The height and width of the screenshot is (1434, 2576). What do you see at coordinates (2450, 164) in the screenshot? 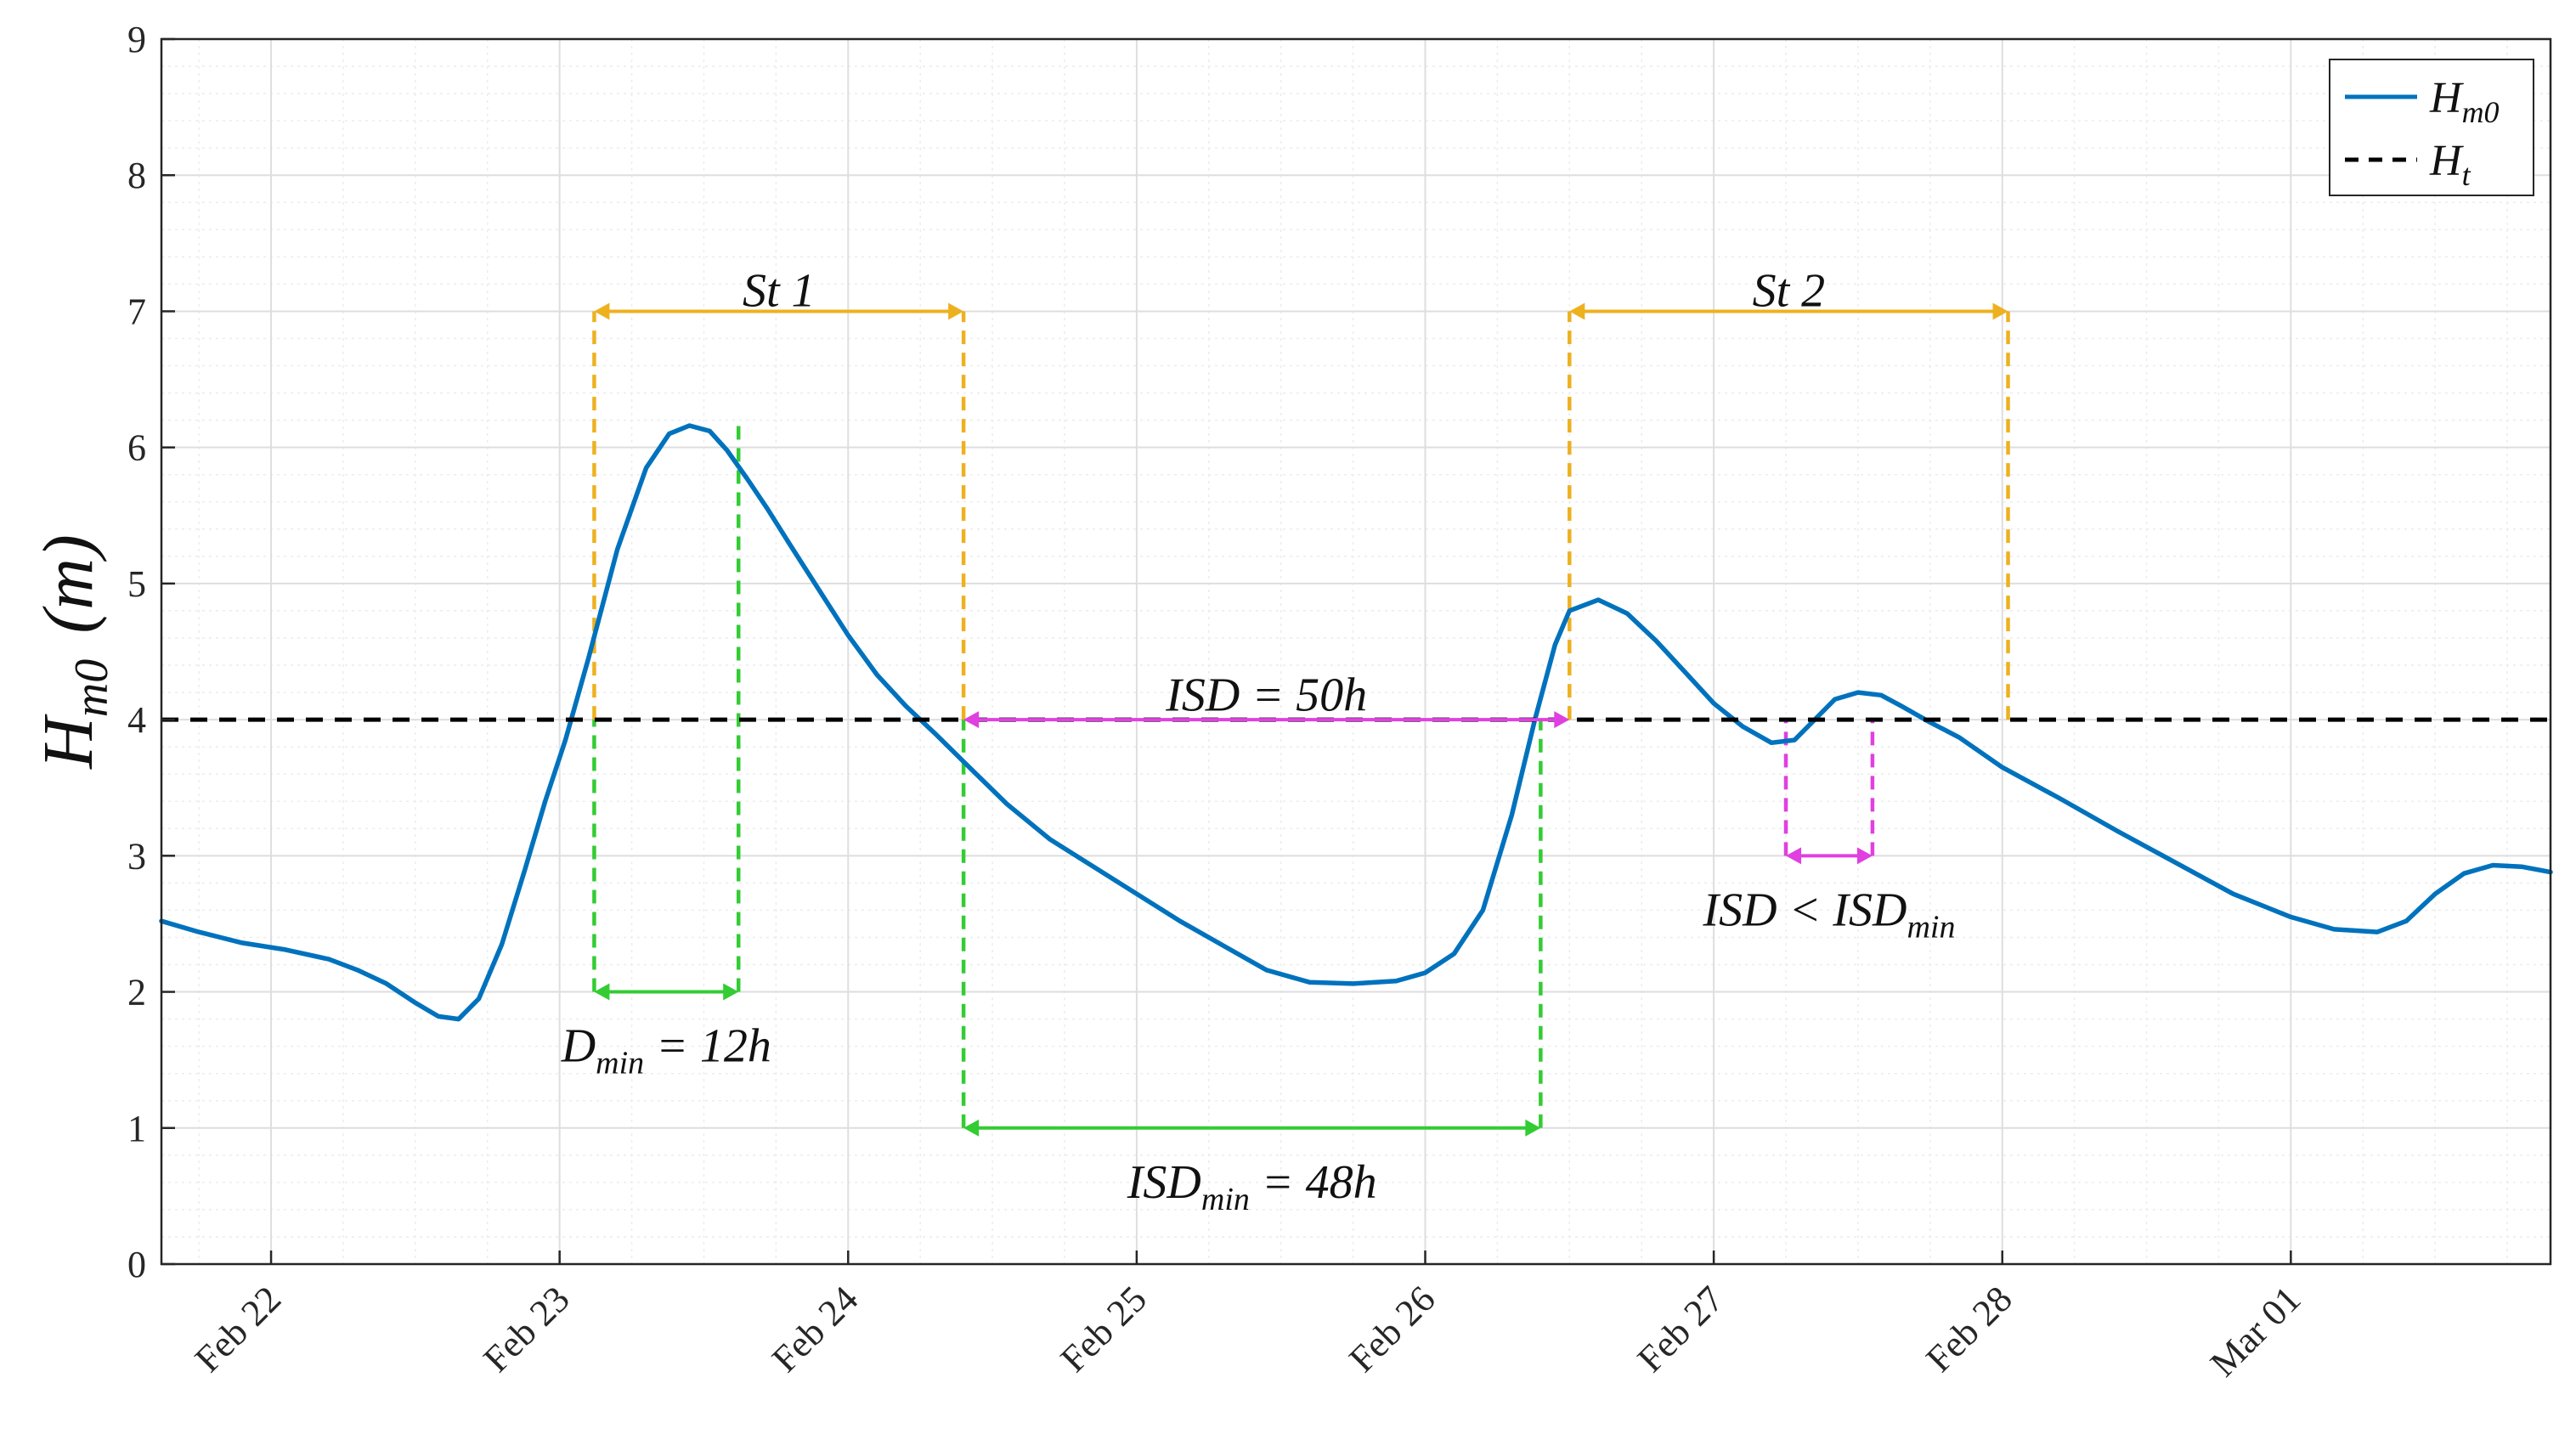
I see `legend-label-ht: Ht` at bounding box center [2450, 164].